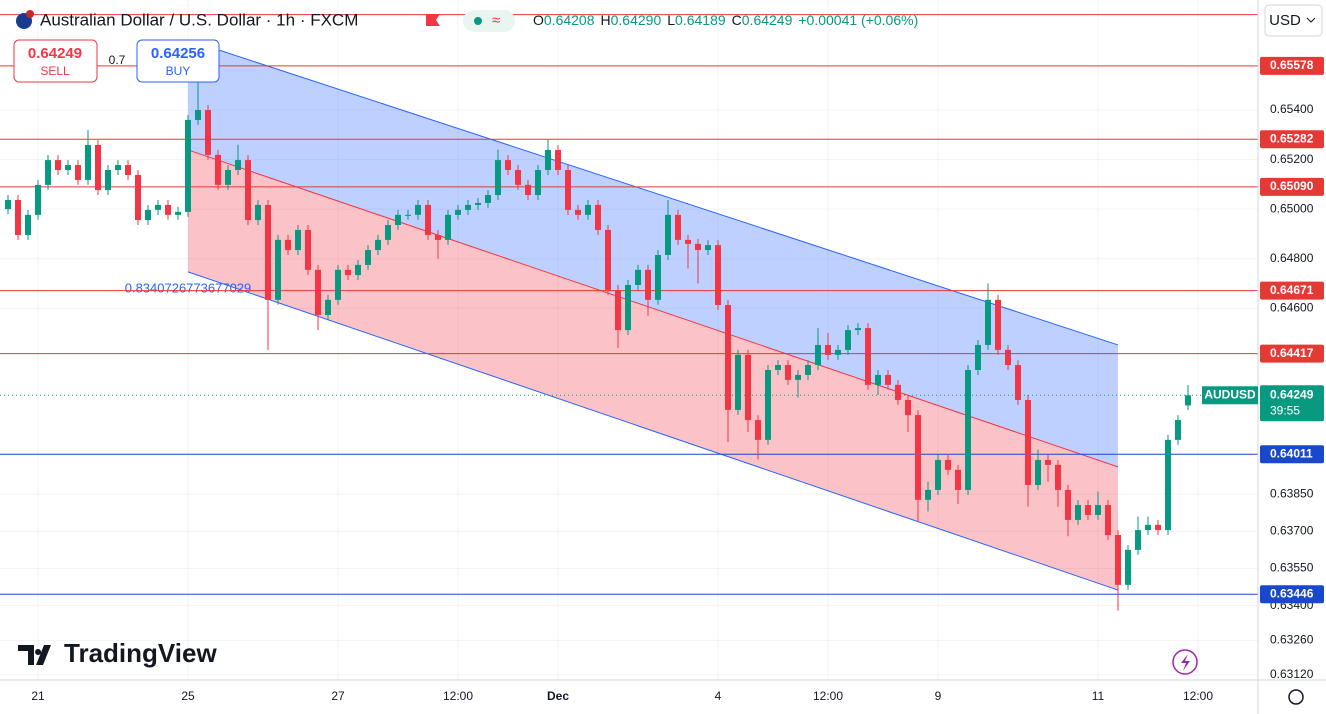  What do you see at coordinates (606, 20) in the screenshot?
I see `ohlc-key: H` at bounding box center [606, 20].